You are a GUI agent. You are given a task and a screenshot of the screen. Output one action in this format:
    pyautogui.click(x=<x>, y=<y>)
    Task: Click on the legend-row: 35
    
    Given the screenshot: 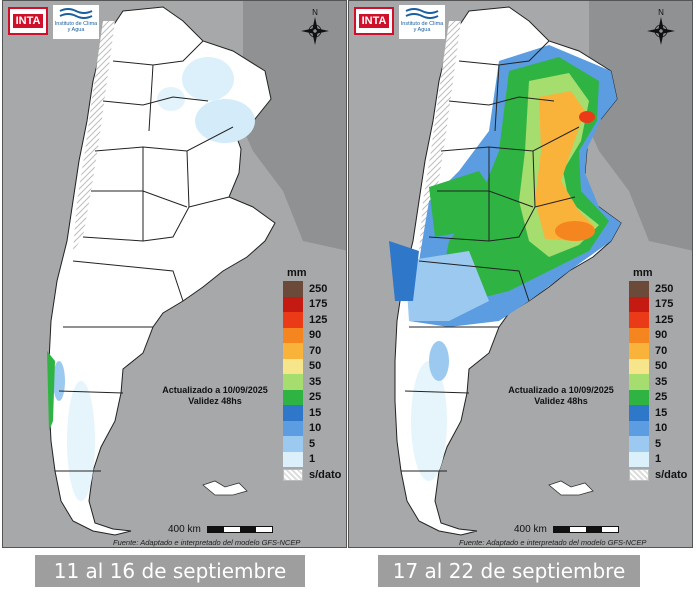 What is the action you would take?
    pyautogui.click(x=659, y=382)
    